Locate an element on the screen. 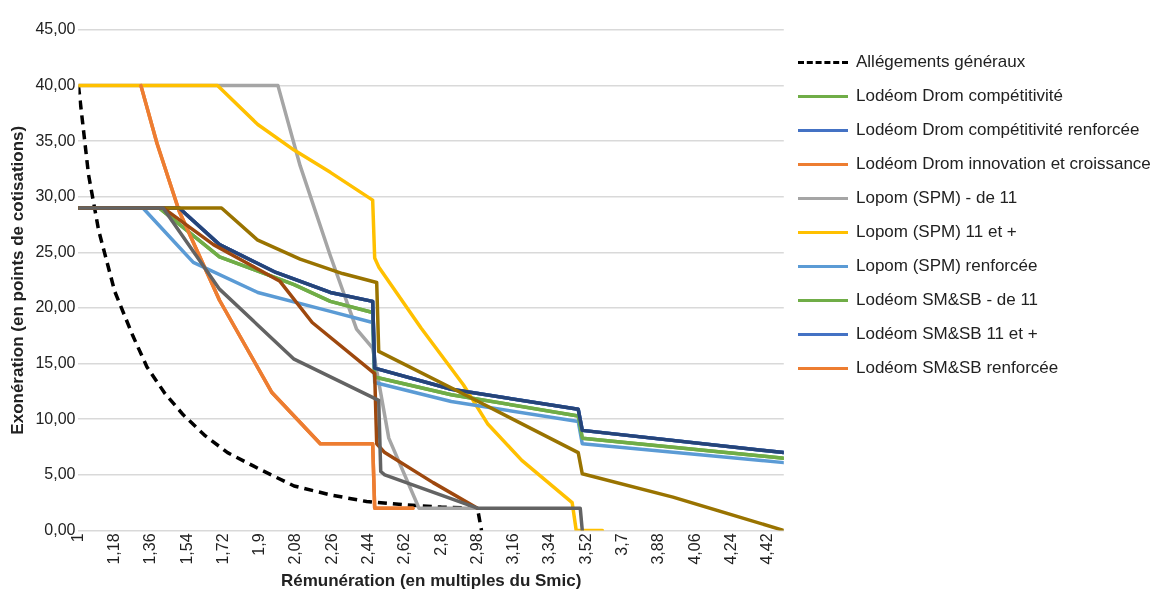 The image size is (1166, 600). y-tick-label: 25,00 is located at coordinates (55, 251).